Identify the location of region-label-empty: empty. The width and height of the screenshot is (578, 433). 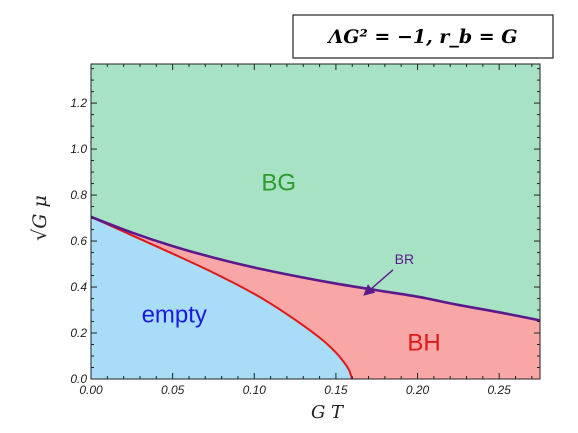
(174, 315).